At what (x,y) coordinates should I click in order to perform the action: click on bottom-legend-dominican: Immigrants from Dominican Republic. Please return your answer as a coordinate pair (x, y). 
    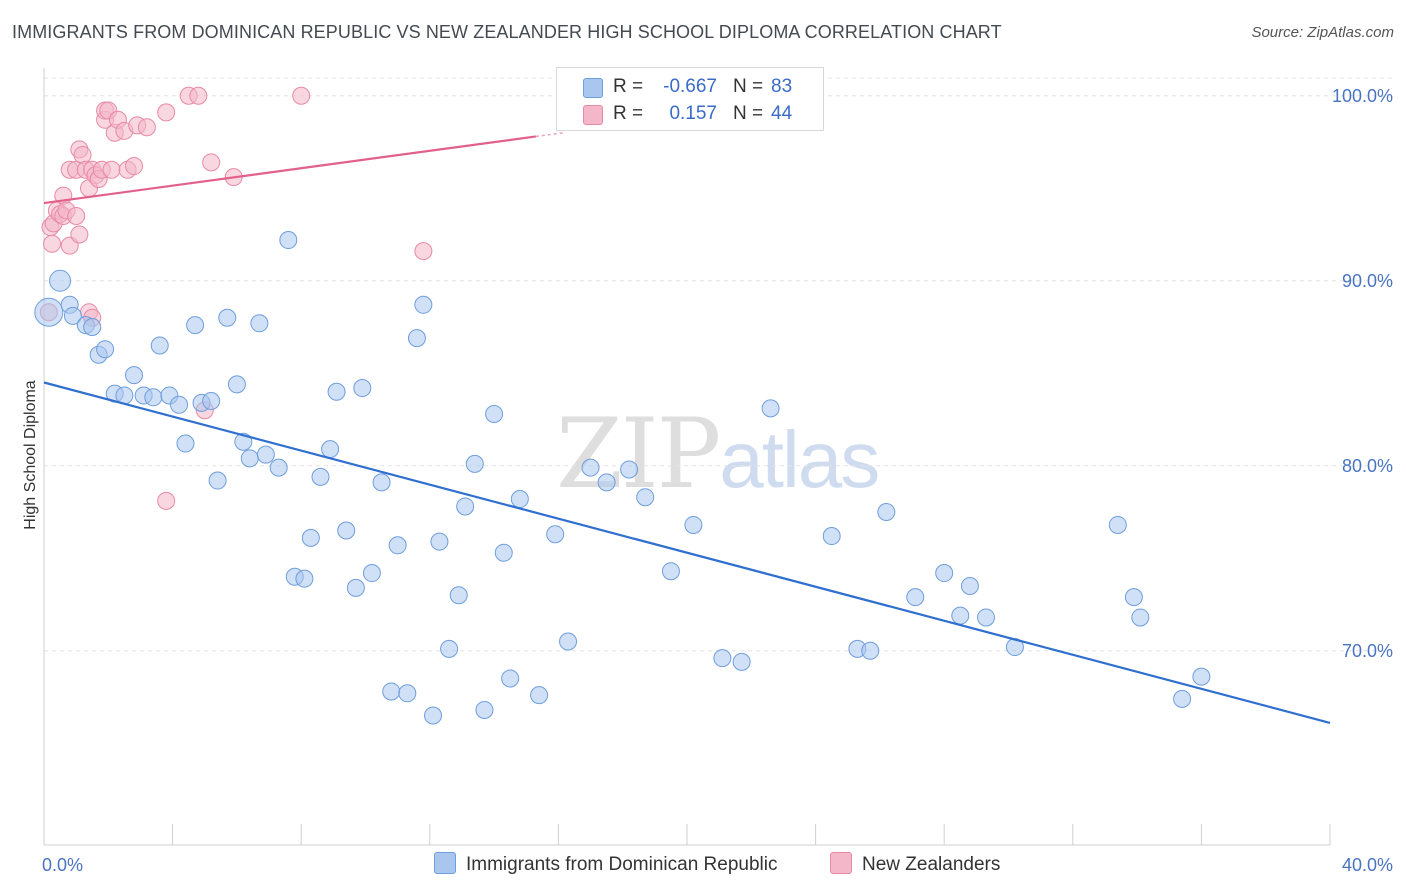
    Looking at the image, I should click on (606, 864).